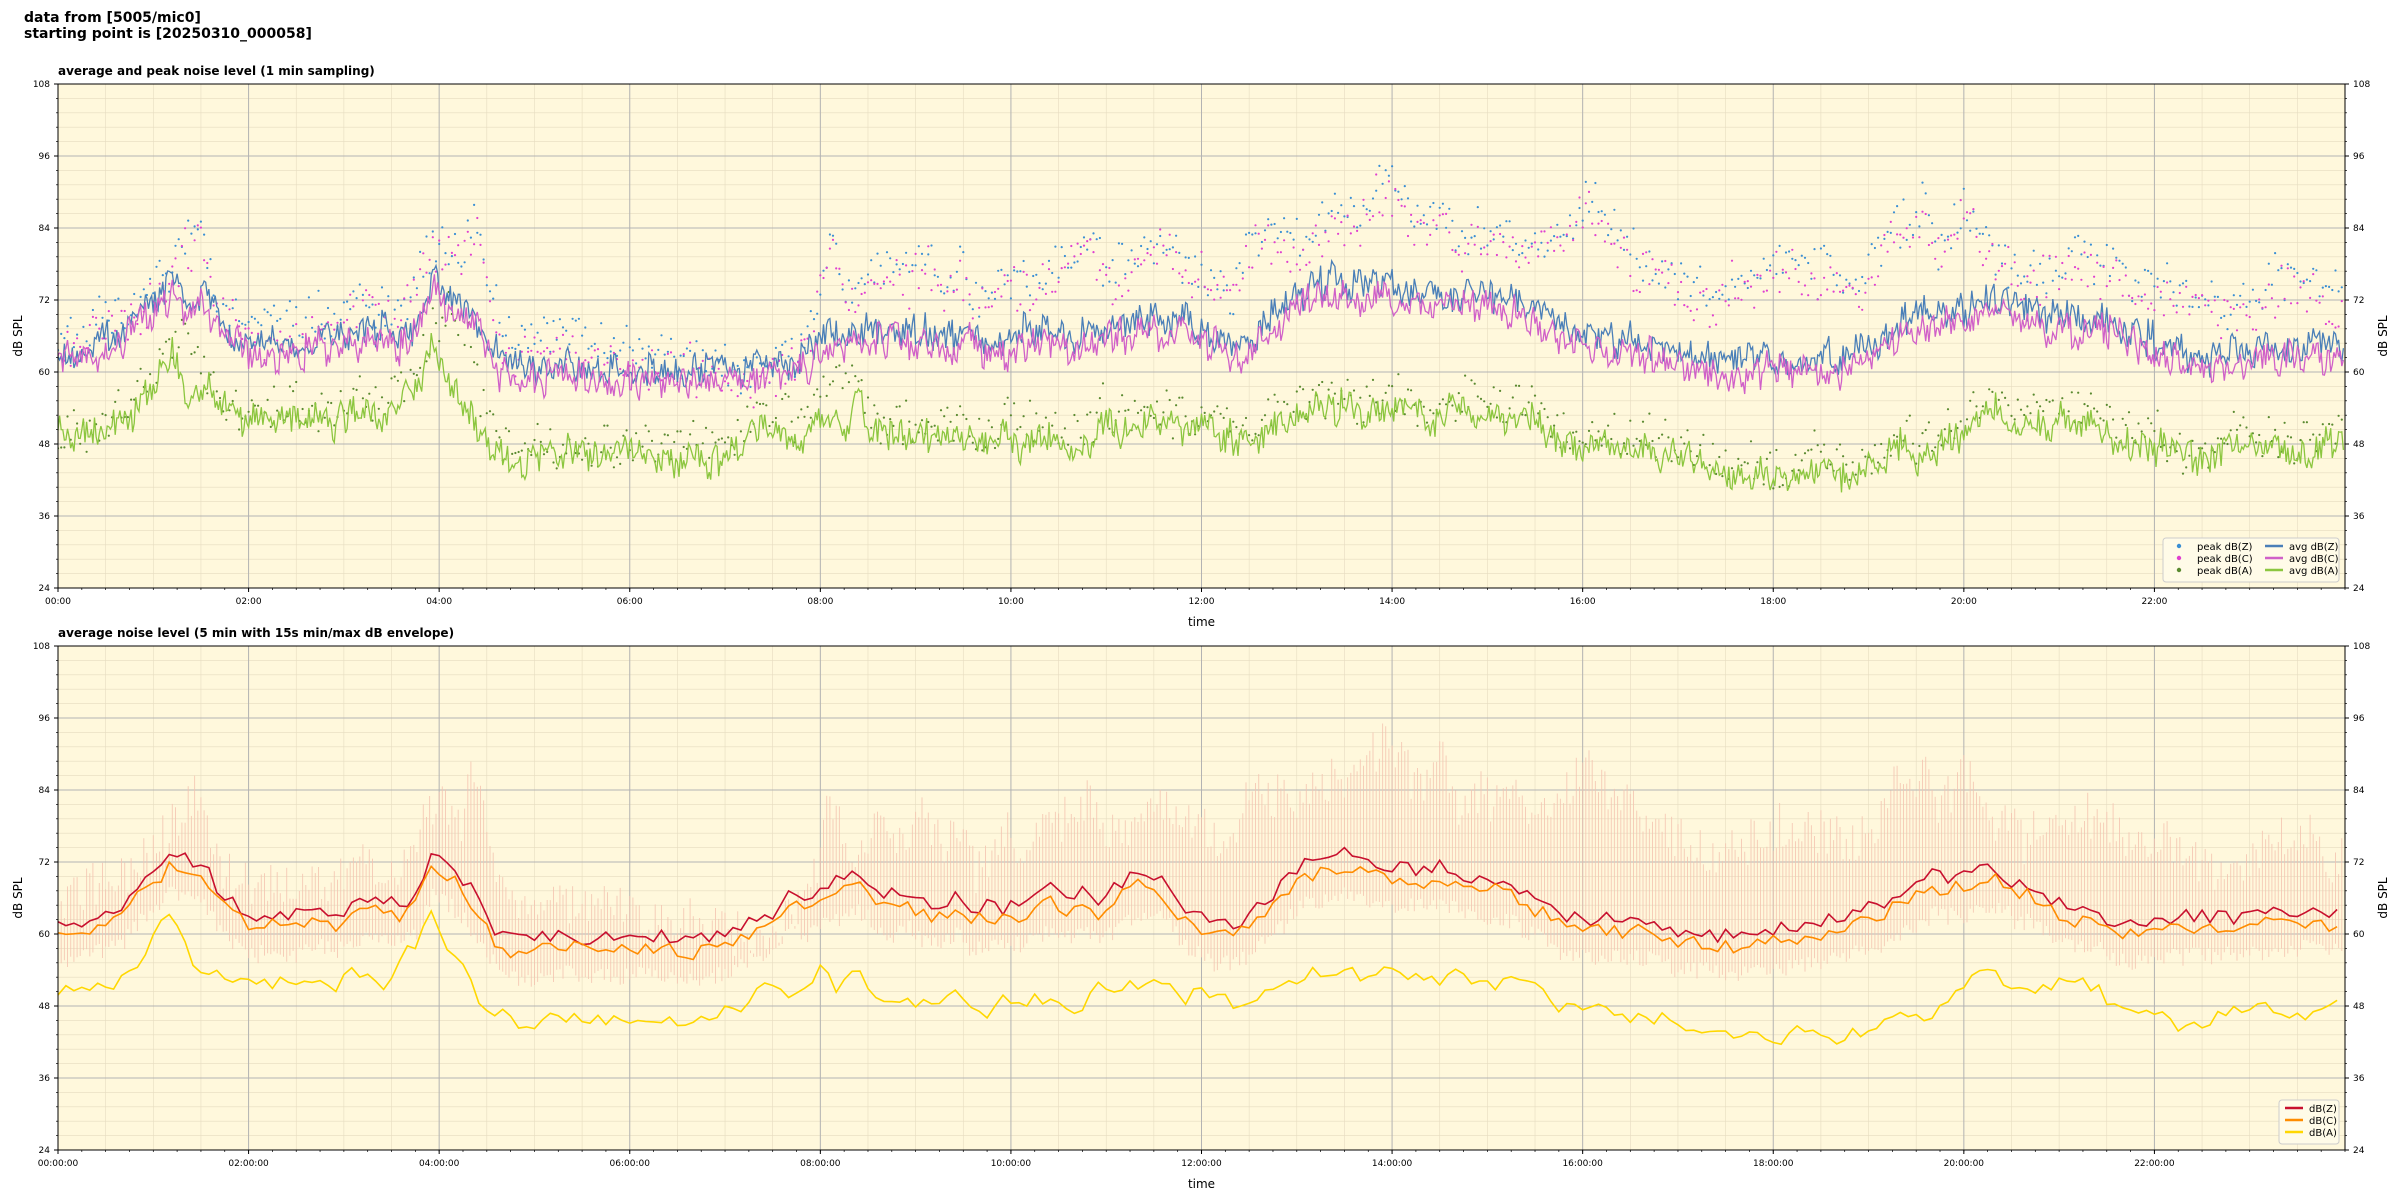 Image resolution: width=2400 pixels, height=1200 pixels. I want to click on y-tick-label: 24, so click(45, 589).